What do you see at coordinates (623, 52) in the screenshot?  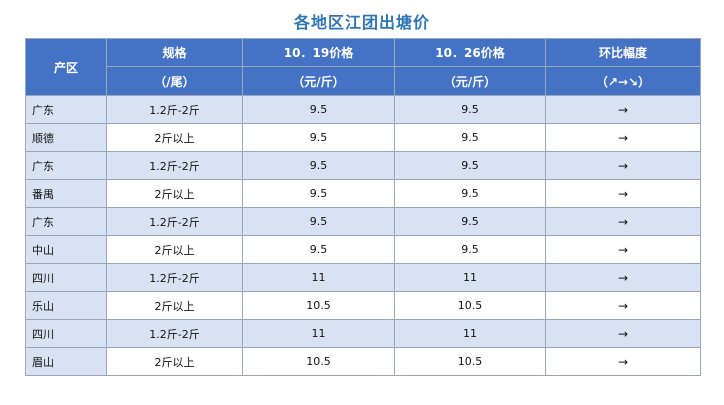 I see `header-change: 环比幅度` at bounding box center [623, 52].